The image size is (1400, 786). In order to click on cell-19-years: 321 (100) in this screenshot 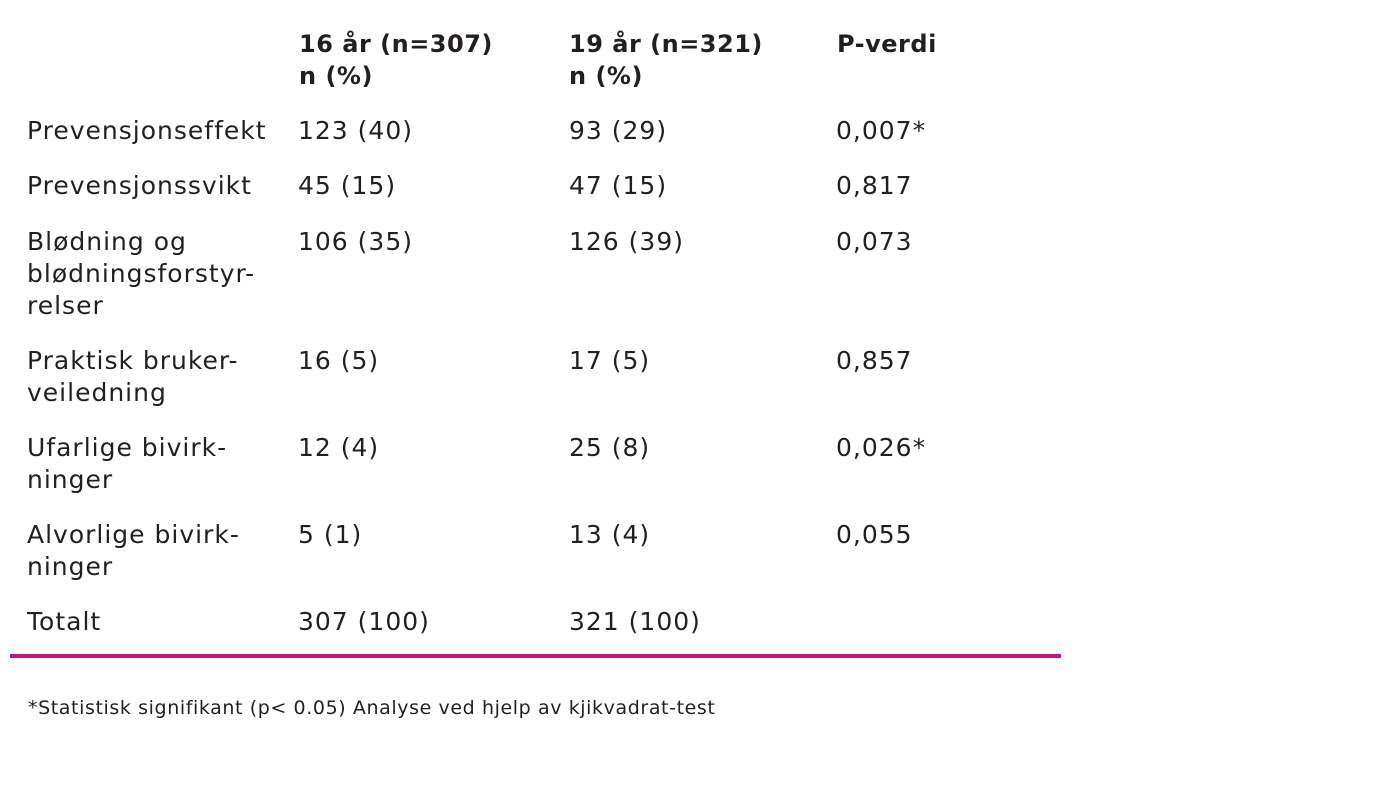, I will do `click(635, 621)`.